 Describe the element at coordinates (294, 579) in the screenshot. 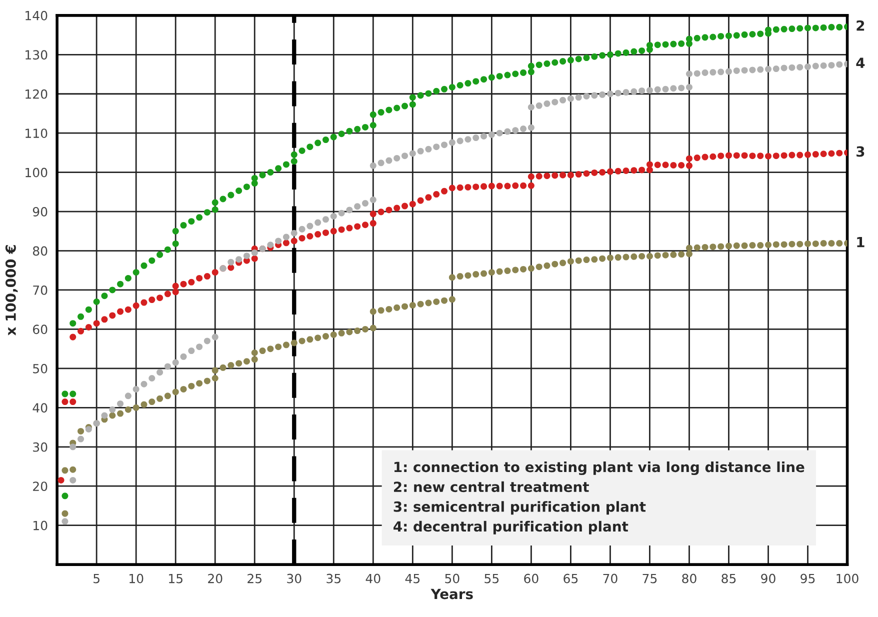

I see `x-tick-label: 30` at that location.